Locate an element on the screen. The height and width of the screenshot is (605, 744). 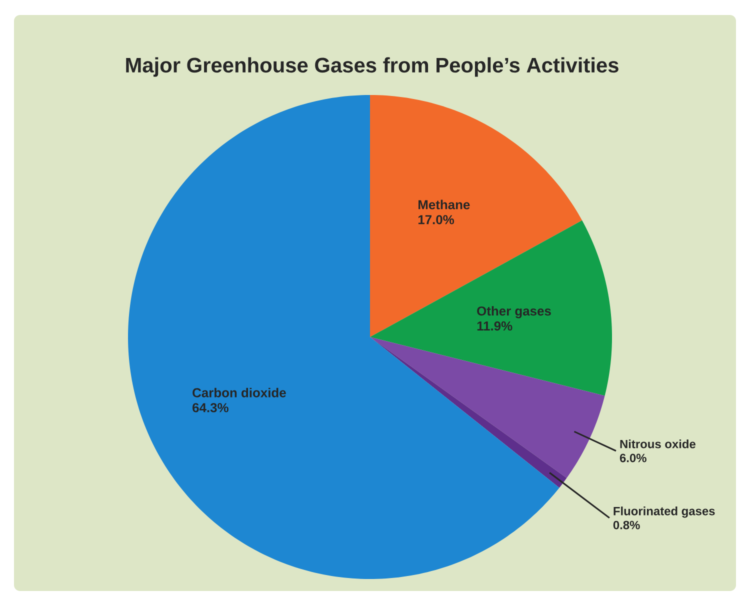
data-label: 0.8% is located at coordinates (626, 525).